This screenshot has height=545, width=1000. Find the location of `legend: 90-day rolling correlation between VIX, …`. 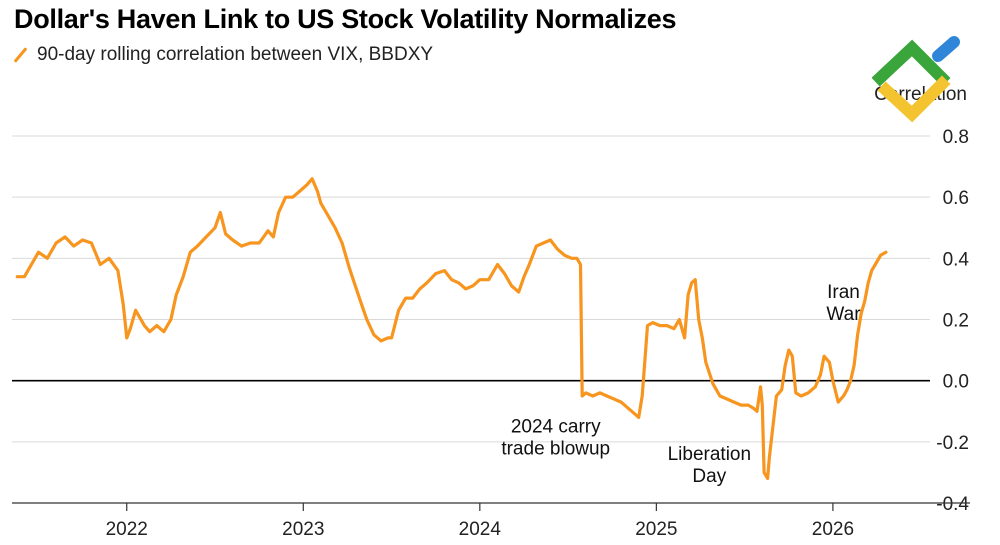

legend: 90-day rolling correlation between VIX, … is located at coordinates (222, 55).